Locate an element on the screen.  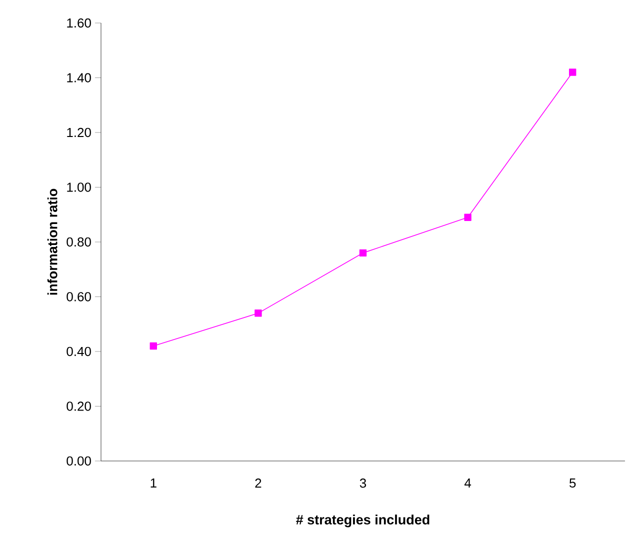
x-tick-label: 2 is located at coordinates (258, 483).